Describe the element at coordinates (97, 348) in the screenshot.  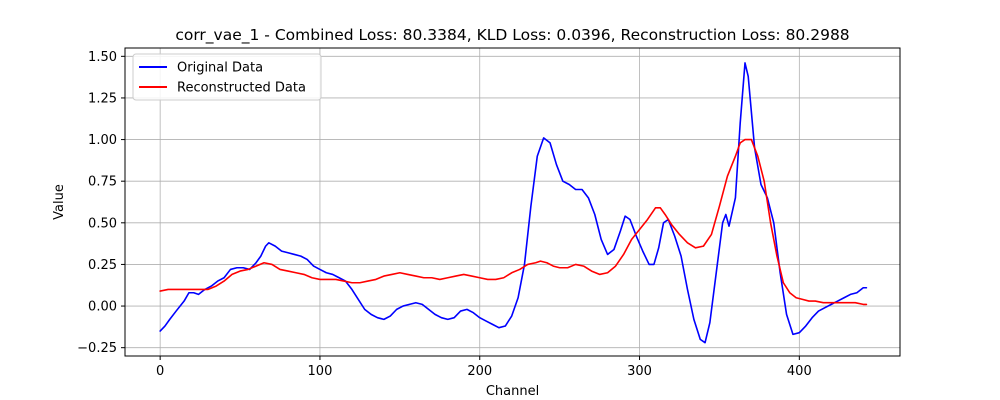
I see `y-tick-label: −0.25` at that location.